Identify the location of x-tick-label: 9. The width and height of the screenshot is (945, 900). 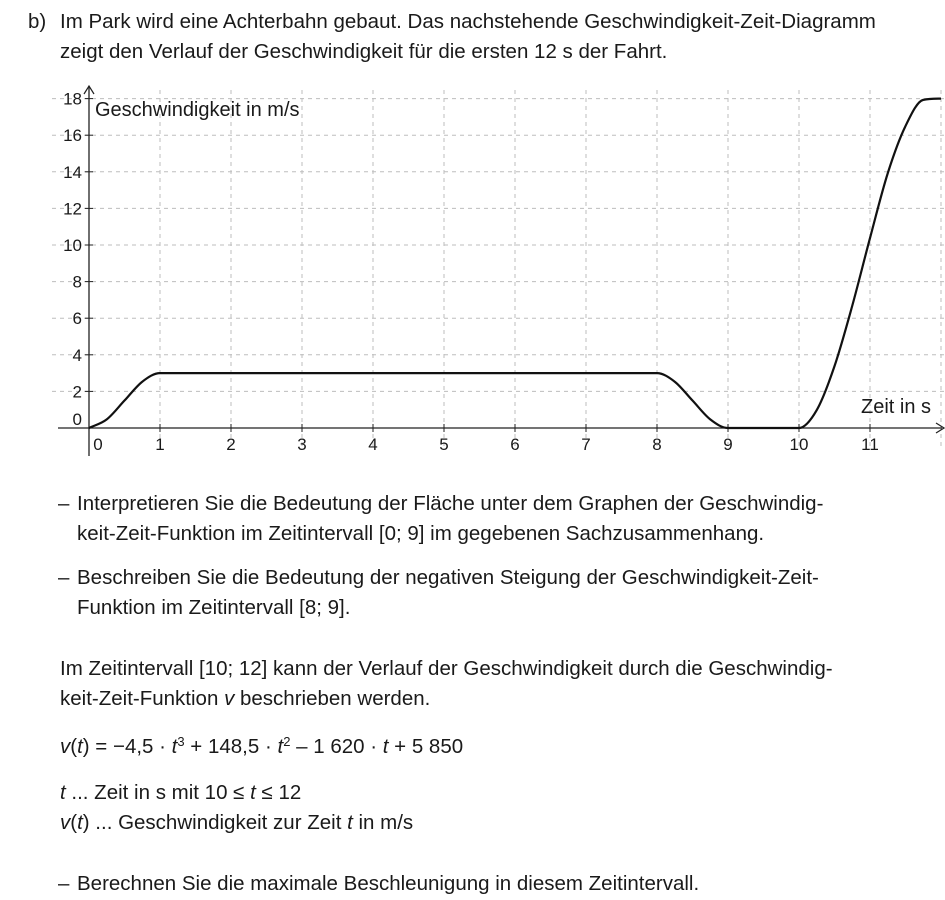
(727, 444).